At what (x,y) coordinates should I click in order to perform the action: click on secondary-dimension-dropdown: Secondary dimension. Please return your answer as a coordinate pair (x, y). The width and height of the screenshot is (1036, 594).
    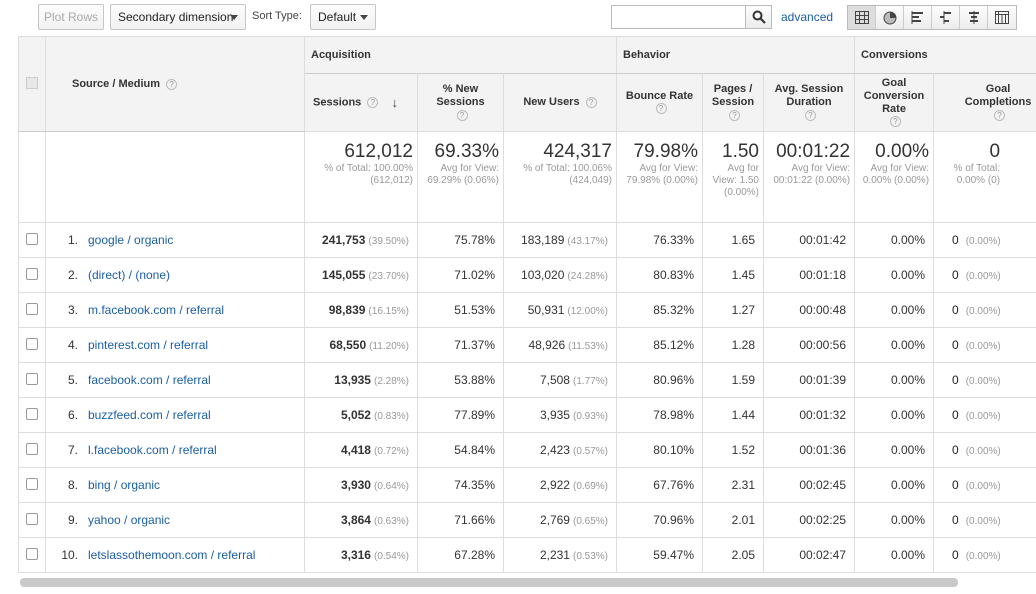
    Looking at the image, I should click on (178, 17).